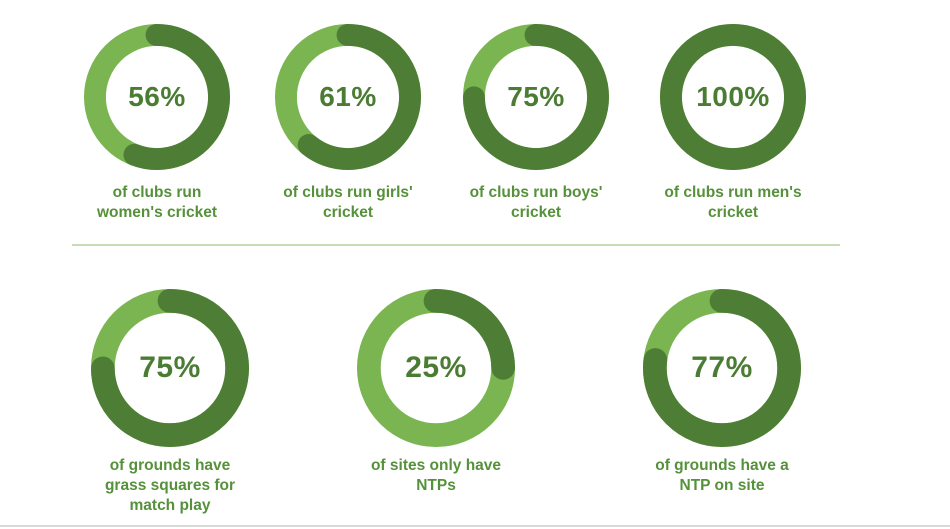 This screenshot has height=529, width=950. I want to click on percent-label: 77%, so click(722, 367).